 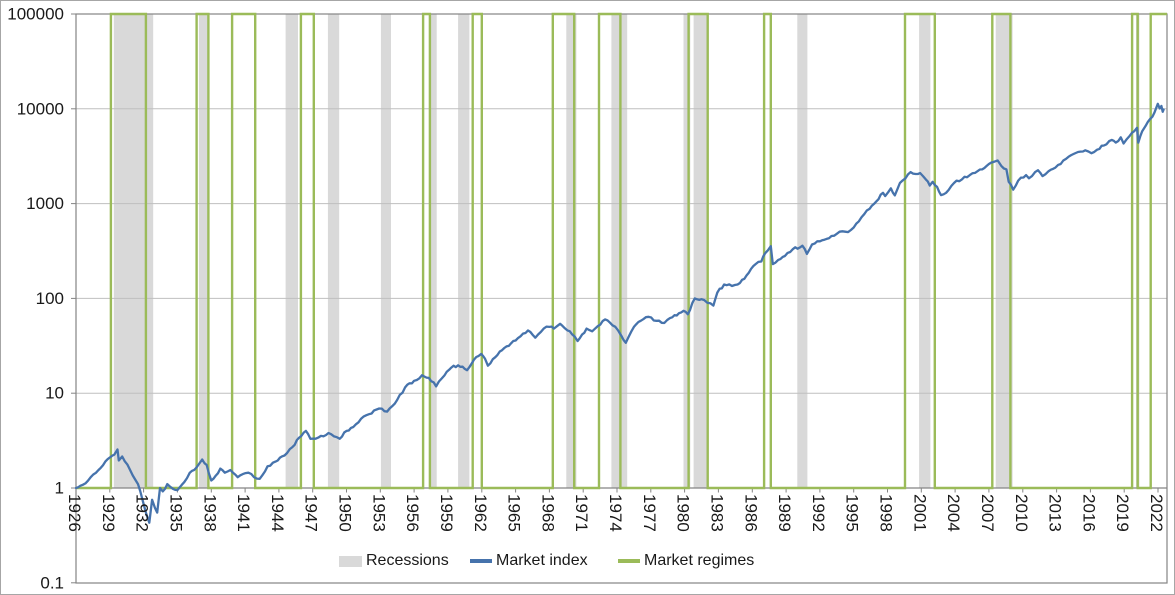 I want to click on legend: Recessions Market index Market regimes, so click(x=587, y=562).